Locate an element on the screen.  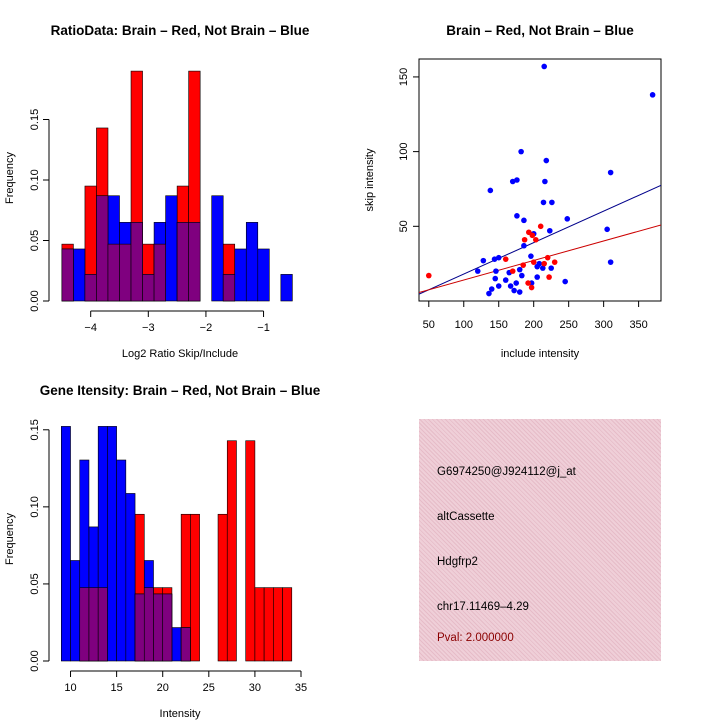
gene-y-tick-label: 0.00 is located at coordinates (35, 660).